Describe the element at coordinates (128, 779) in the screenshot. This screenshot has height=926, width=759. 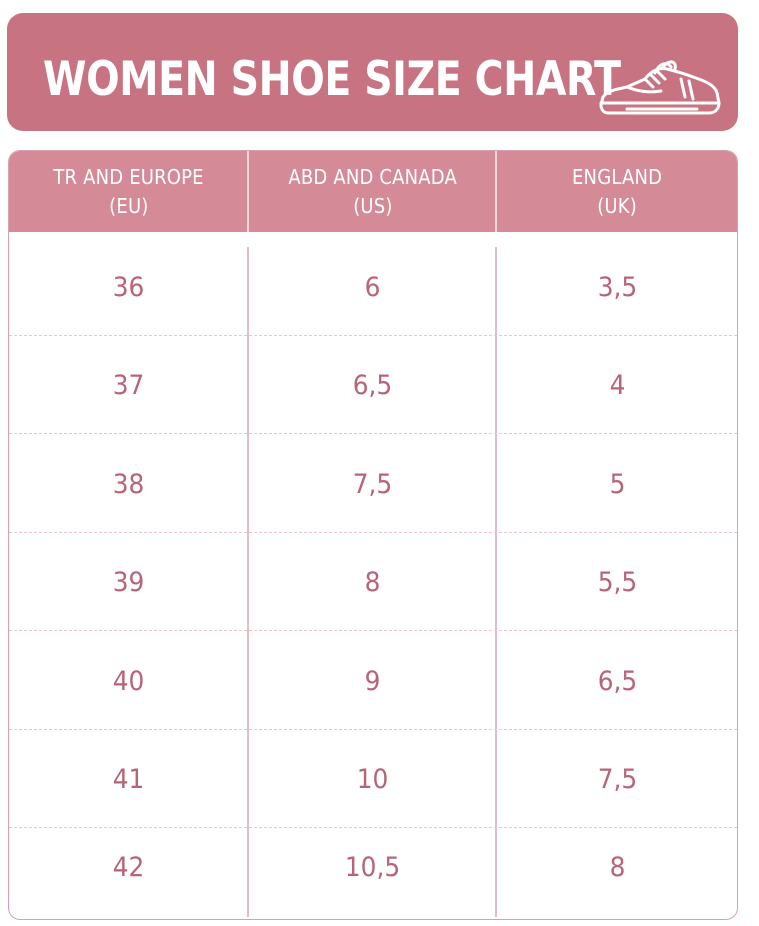
I see `eu-size-cell: 41` at that location.